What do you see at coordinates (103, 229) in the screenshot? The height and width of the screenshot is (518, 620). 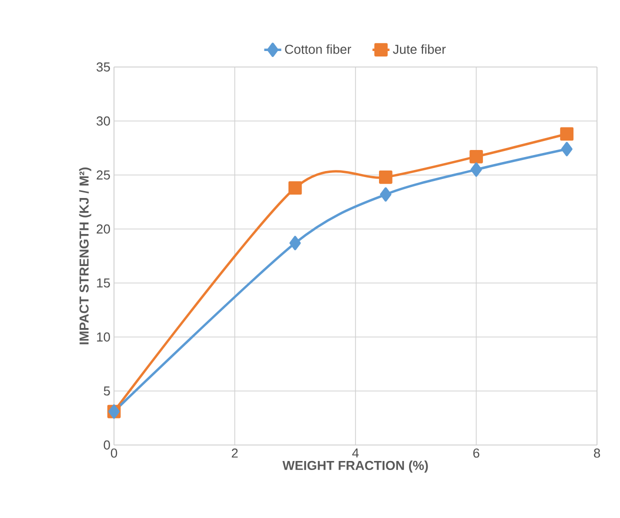 I see `y-tick-label: 20` at bounding box center [103, 229].